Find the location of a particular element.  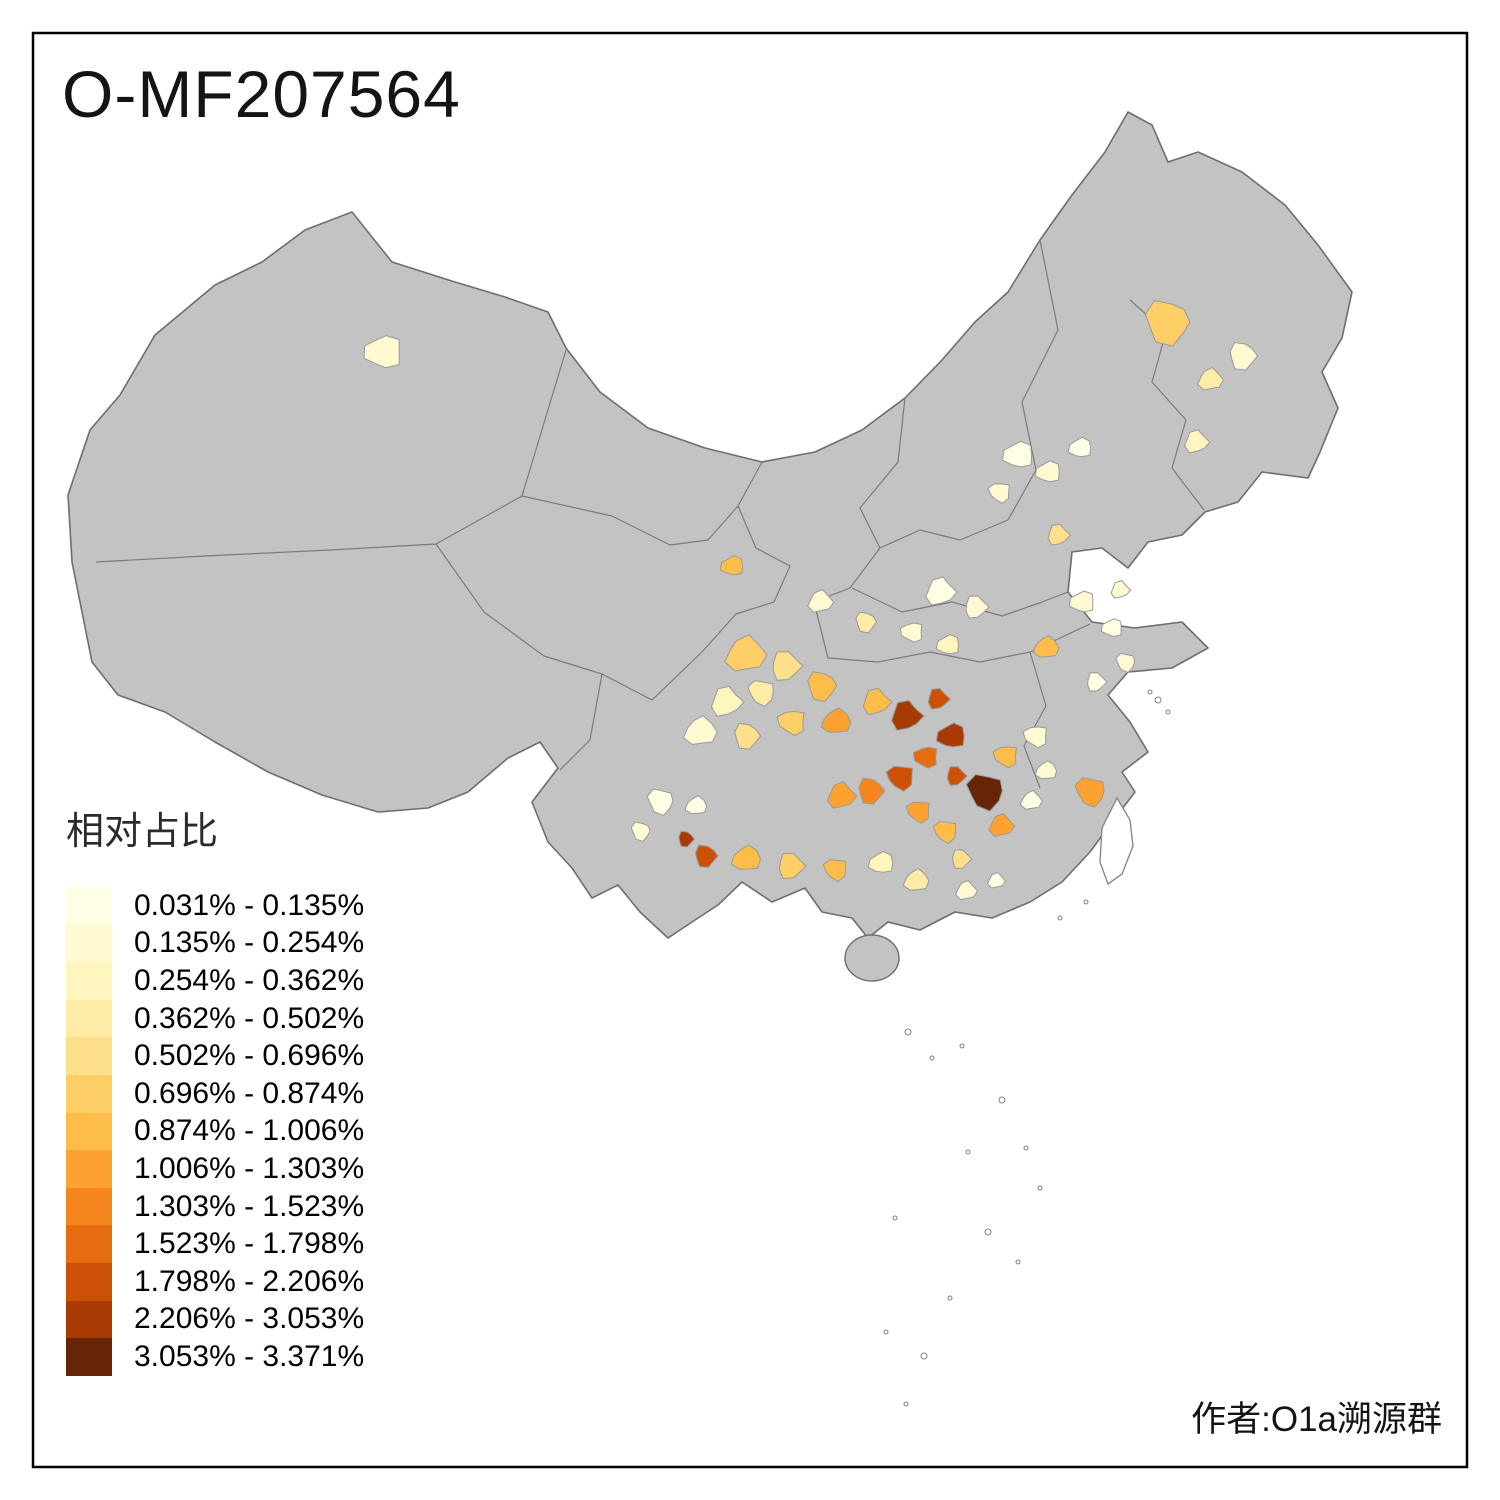

legend-row: 1.303% - 1.523% is located at coordinates (215, 1206).